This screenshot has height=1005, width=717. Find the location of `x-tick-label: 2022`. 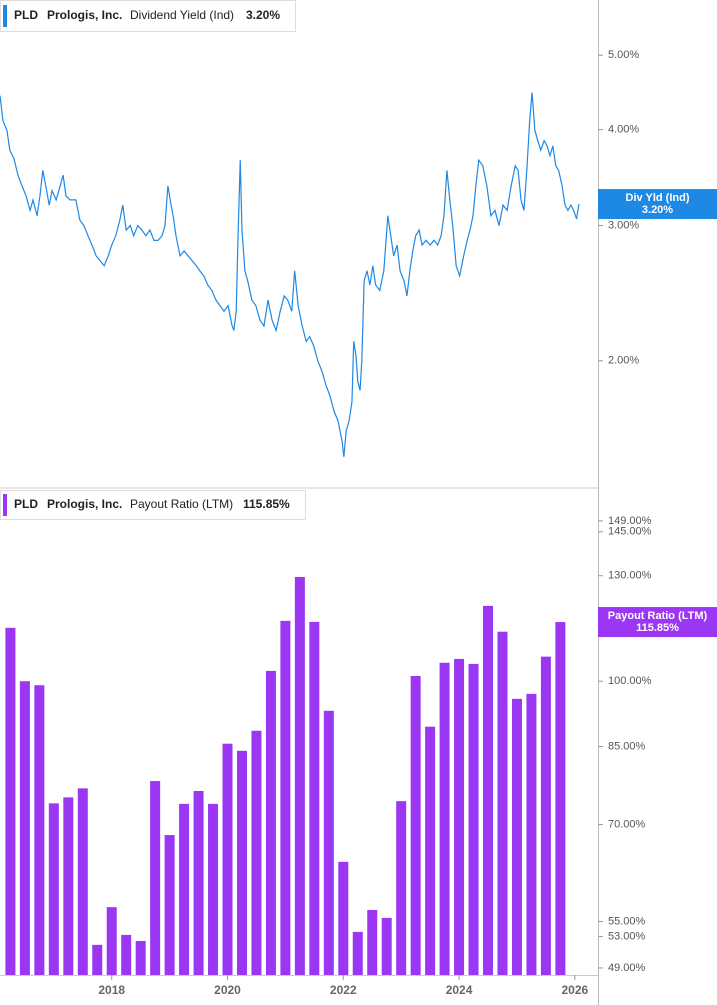

x-tick-label: 2022 is located at coordinates (343, 990).